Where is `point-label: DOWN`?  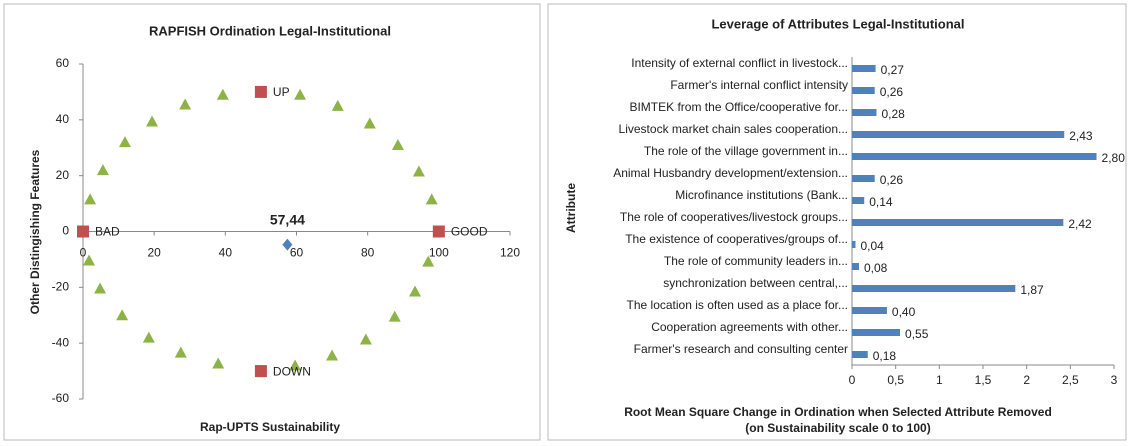
point-label: DOWN is located at coordinates (292, 371).